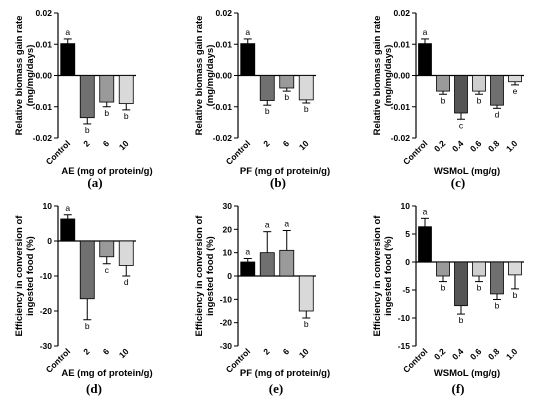  Describe the element at coordinates (512, 146) in the screenshot. I see `category-label-text: 1.0` at that location.